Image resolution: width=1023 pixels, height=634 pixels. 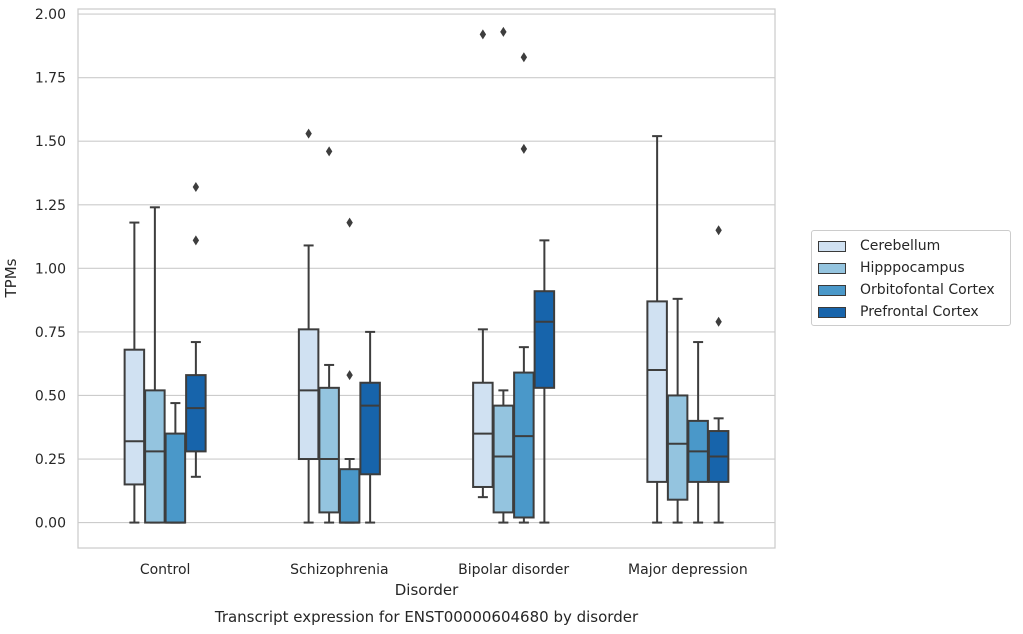 I want to click on box-prefrontal-cortex-bipolar-disorder, so click(x=544, y=381).